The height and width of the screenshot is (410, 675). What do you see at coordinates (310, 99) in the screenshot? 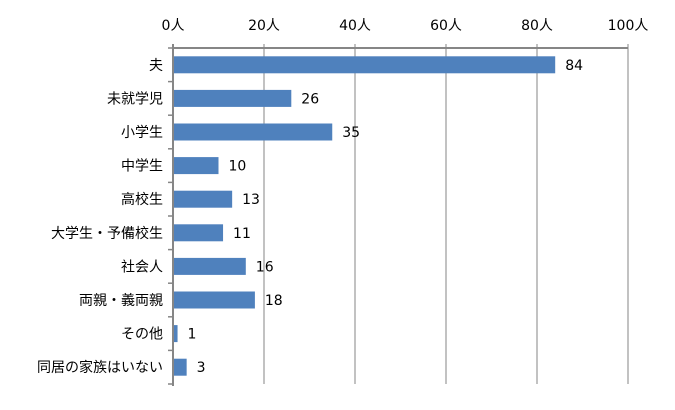
I see `data-label: 26` at bounding box center [310, 99].